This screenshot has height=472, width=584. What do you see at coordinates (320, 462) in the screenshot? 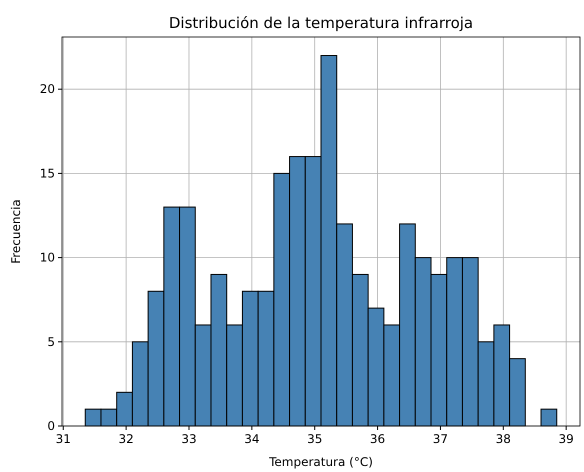
I see `x-axis-title: Temperatura (°C)` at bounding box center [320, 462].